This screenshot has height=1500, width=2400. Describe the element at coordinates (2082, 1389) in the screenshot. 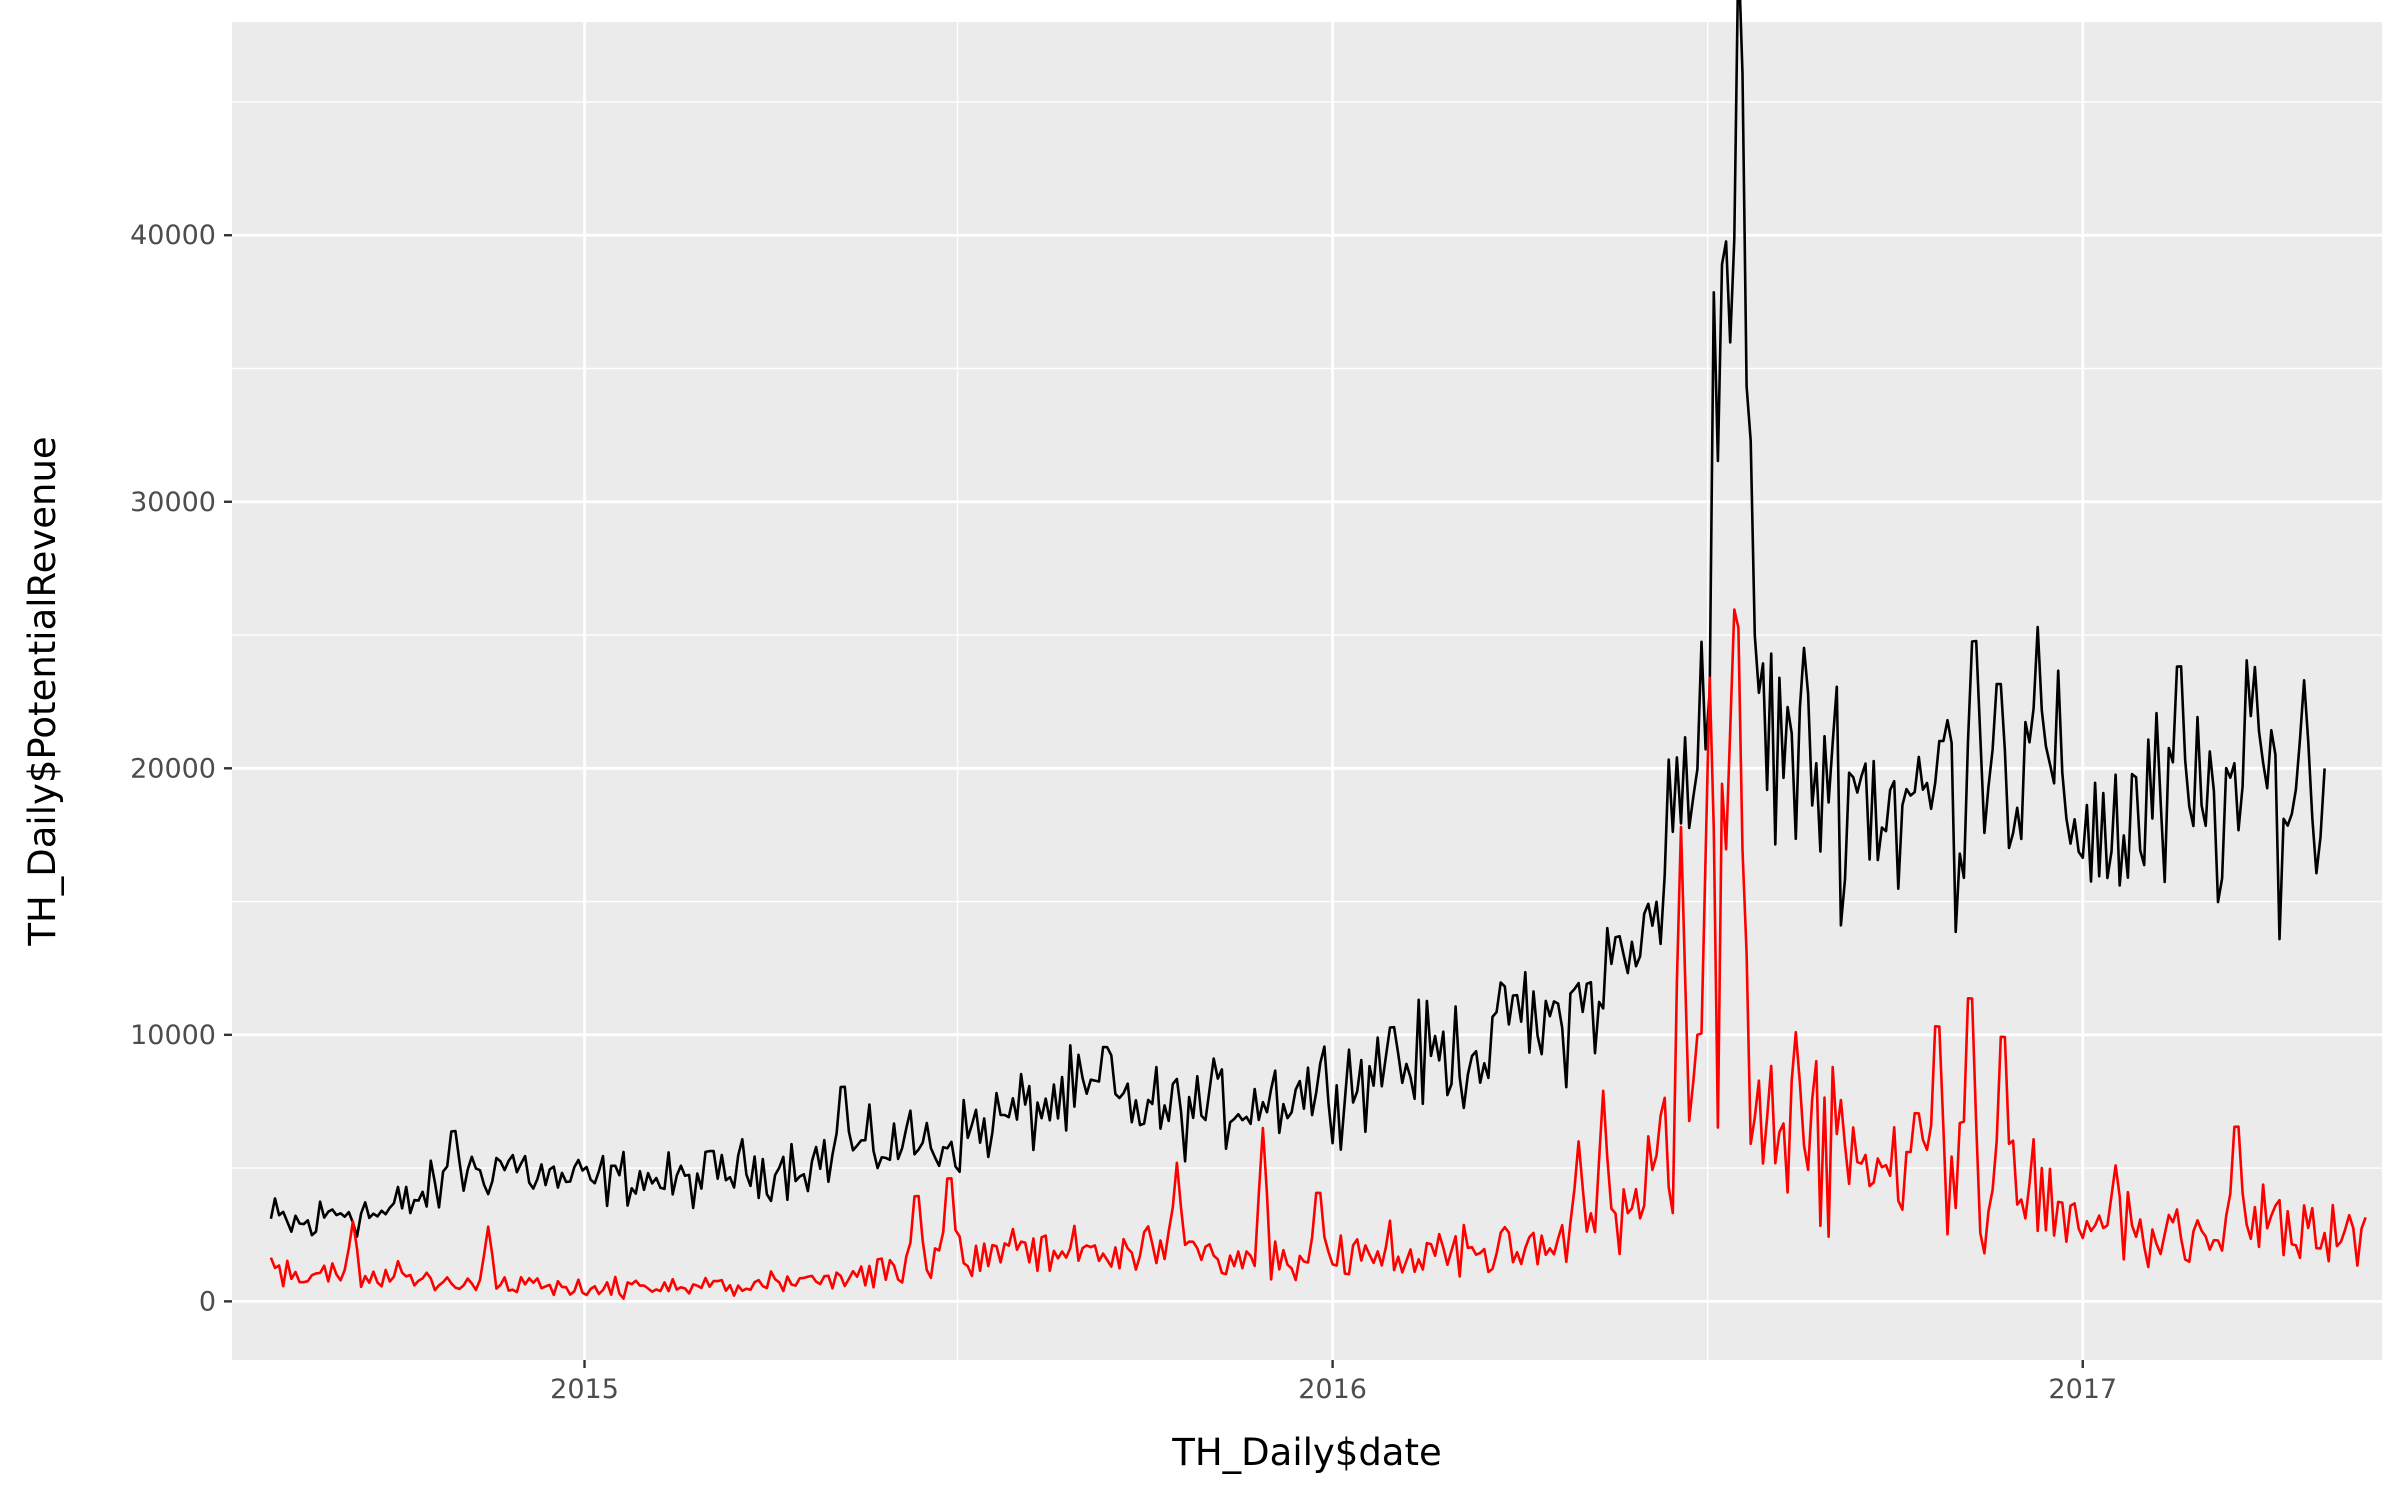

I see `x-tick-label: 2017` at that location.